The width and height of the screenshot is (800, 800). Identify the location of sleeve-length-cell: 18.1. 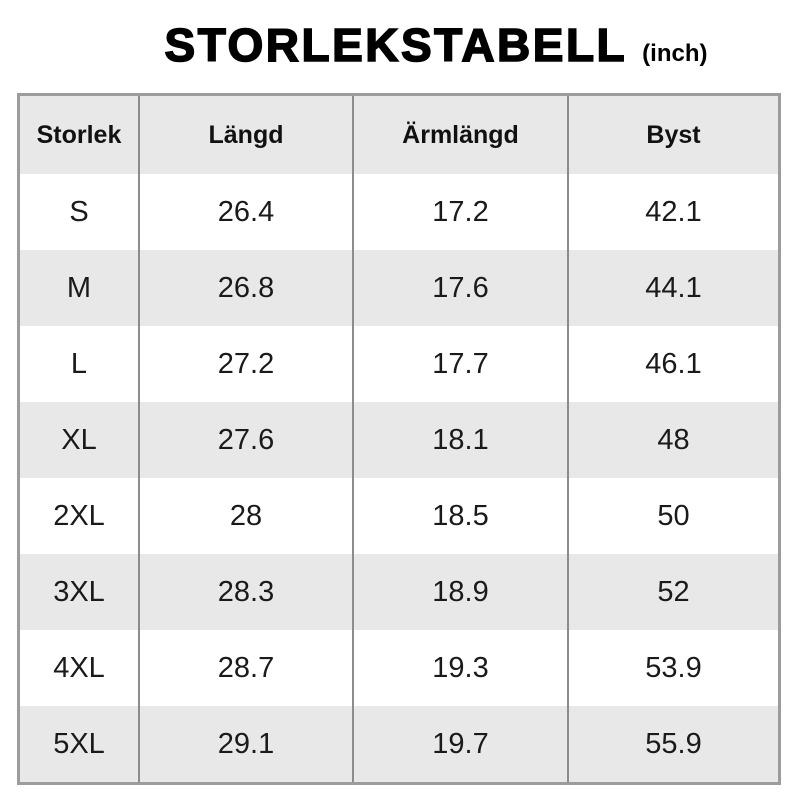
(461, 440).